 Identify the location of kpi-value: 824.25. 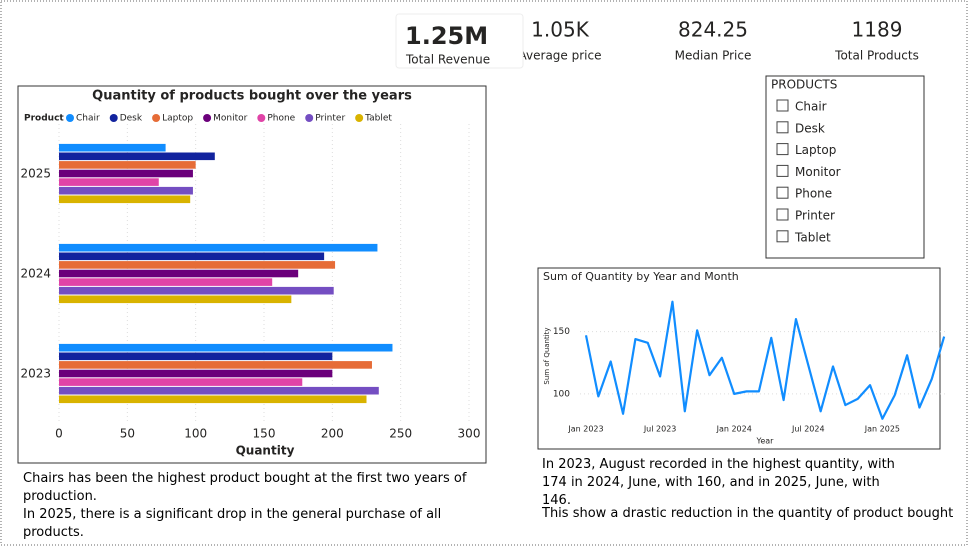
(713, 30).